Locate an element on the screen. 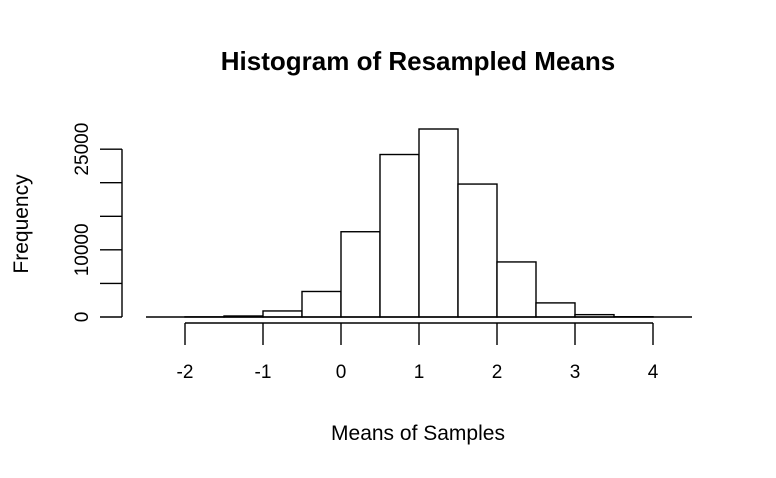  x-axis-label: Means of Samples is located at coordinates (418, 433).